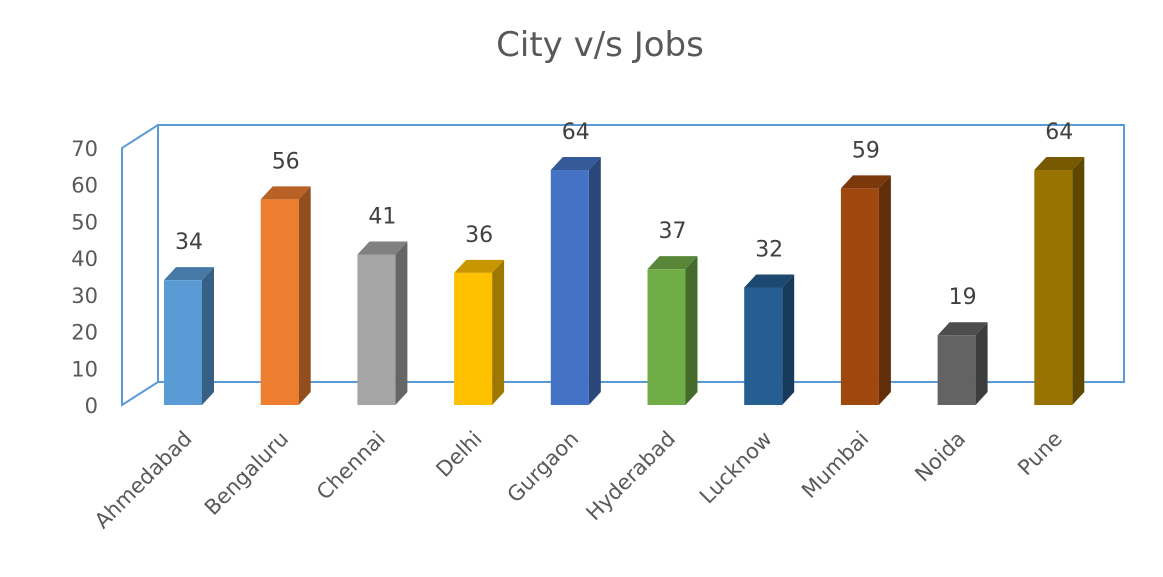 This screenshot has width=1163, height=577. Describe the element at coordinates (84, 259) in the screenshot. I see `y-tick-label: 40` at that location.